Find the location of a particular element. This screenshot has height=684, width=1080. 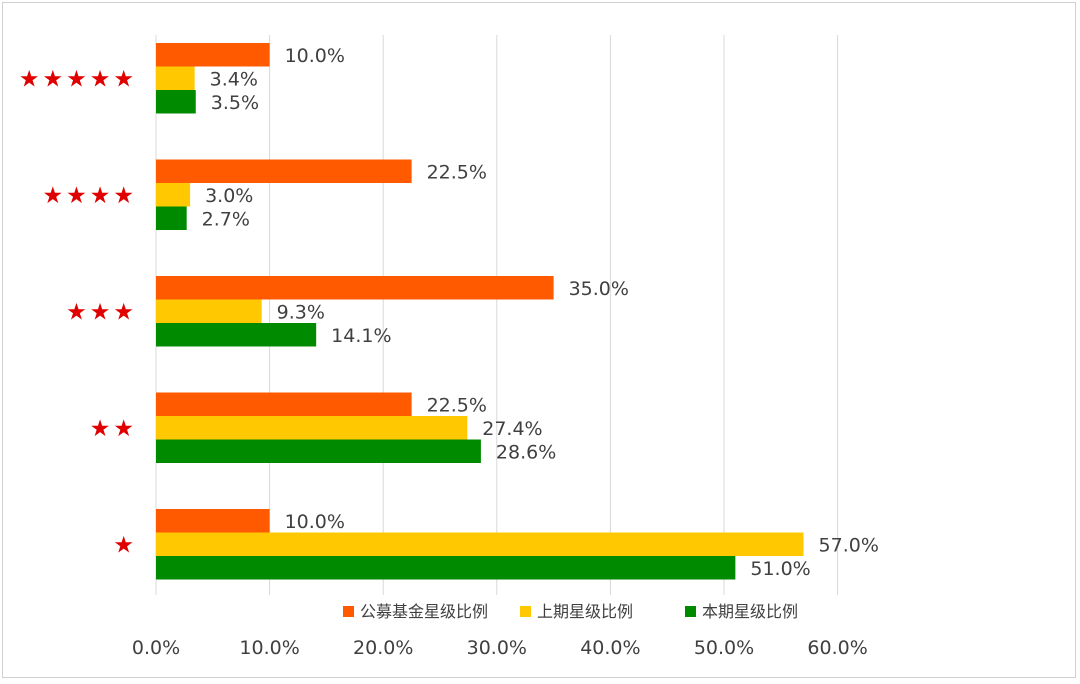

x-tick-label: 60.0% is located at coordinates (837, 648).